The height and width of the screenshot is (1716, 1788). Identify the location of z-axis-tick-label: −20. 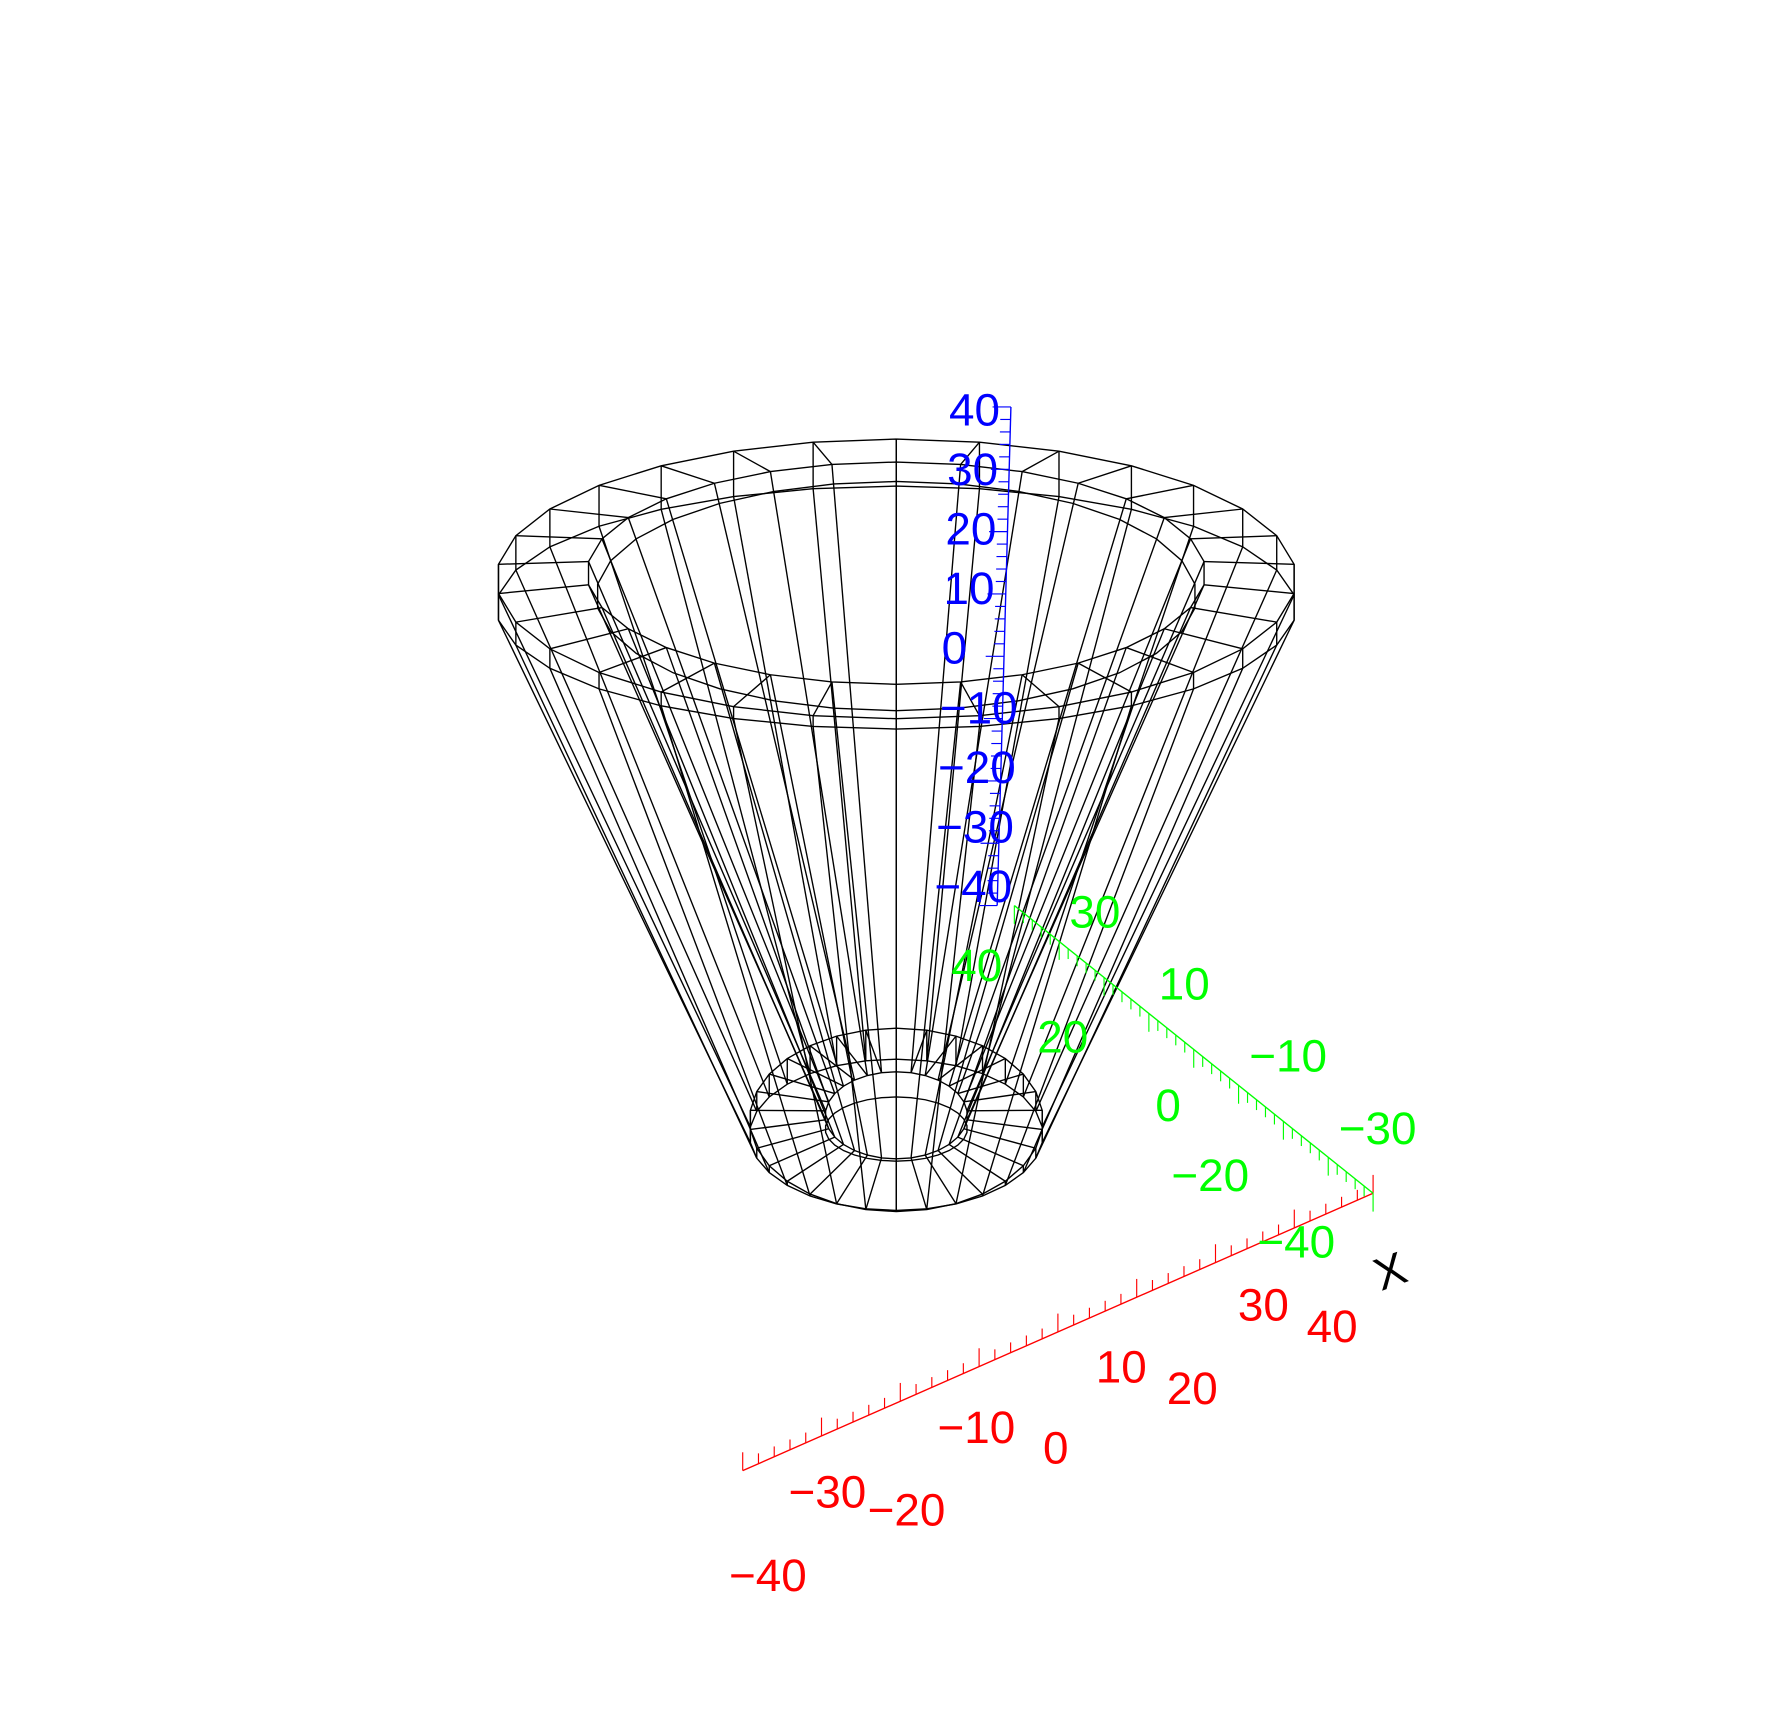
(977, 767).